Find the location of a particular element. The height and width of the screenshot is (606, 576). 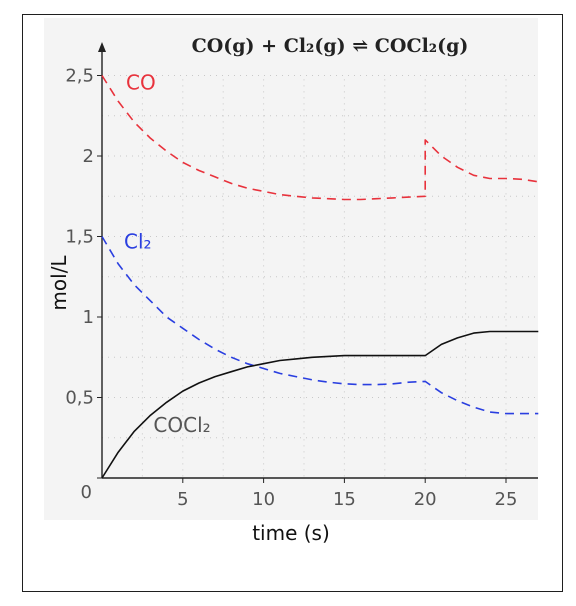

x-tick-label: 10 is located at coordinates (263, 499).